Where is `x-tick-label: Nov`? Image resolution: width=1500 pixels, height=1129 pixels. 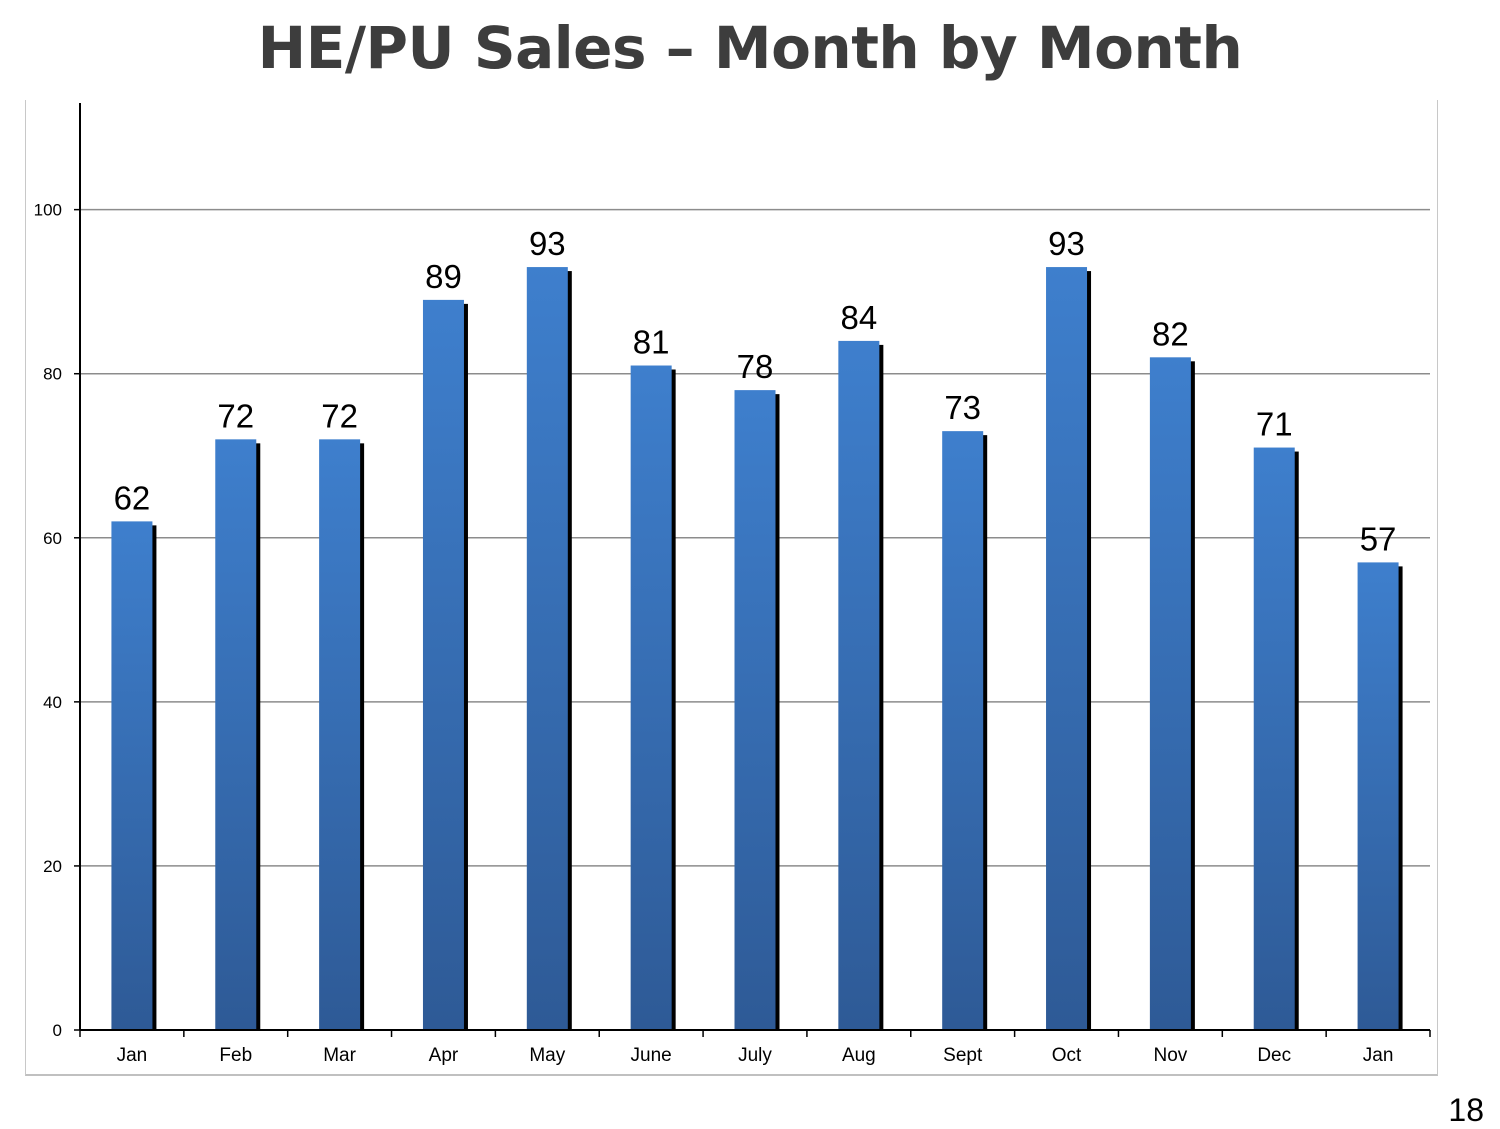 x-tick-label: Nov is located at coordinates (1170, 1055).